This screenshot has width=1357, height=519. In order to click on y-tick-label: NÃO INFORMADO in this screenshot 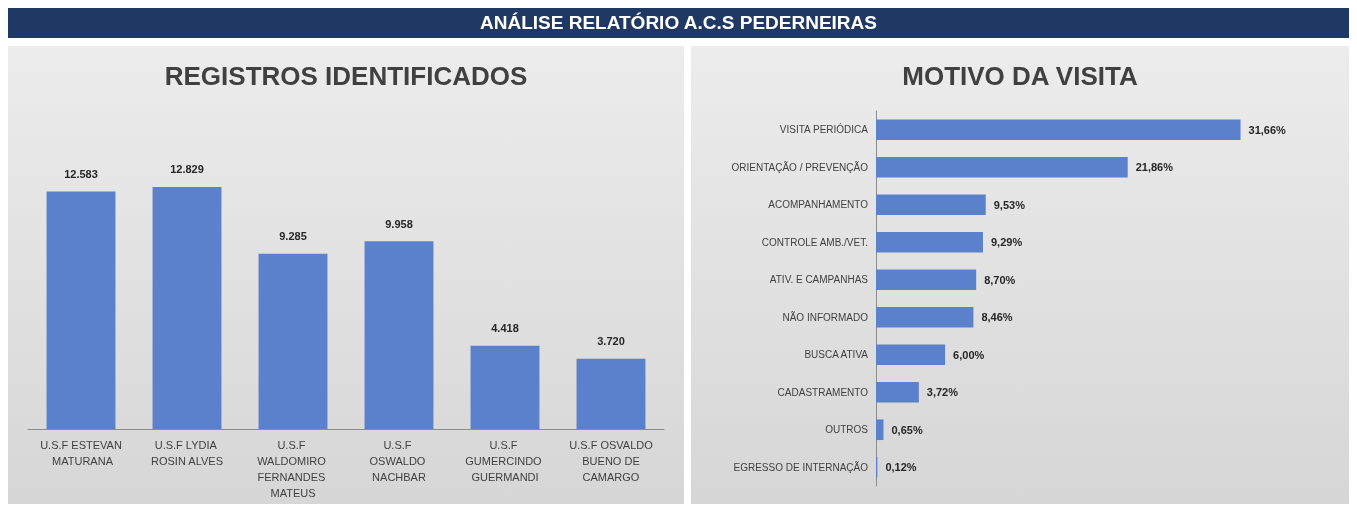, I will do `click(825, 316)`.